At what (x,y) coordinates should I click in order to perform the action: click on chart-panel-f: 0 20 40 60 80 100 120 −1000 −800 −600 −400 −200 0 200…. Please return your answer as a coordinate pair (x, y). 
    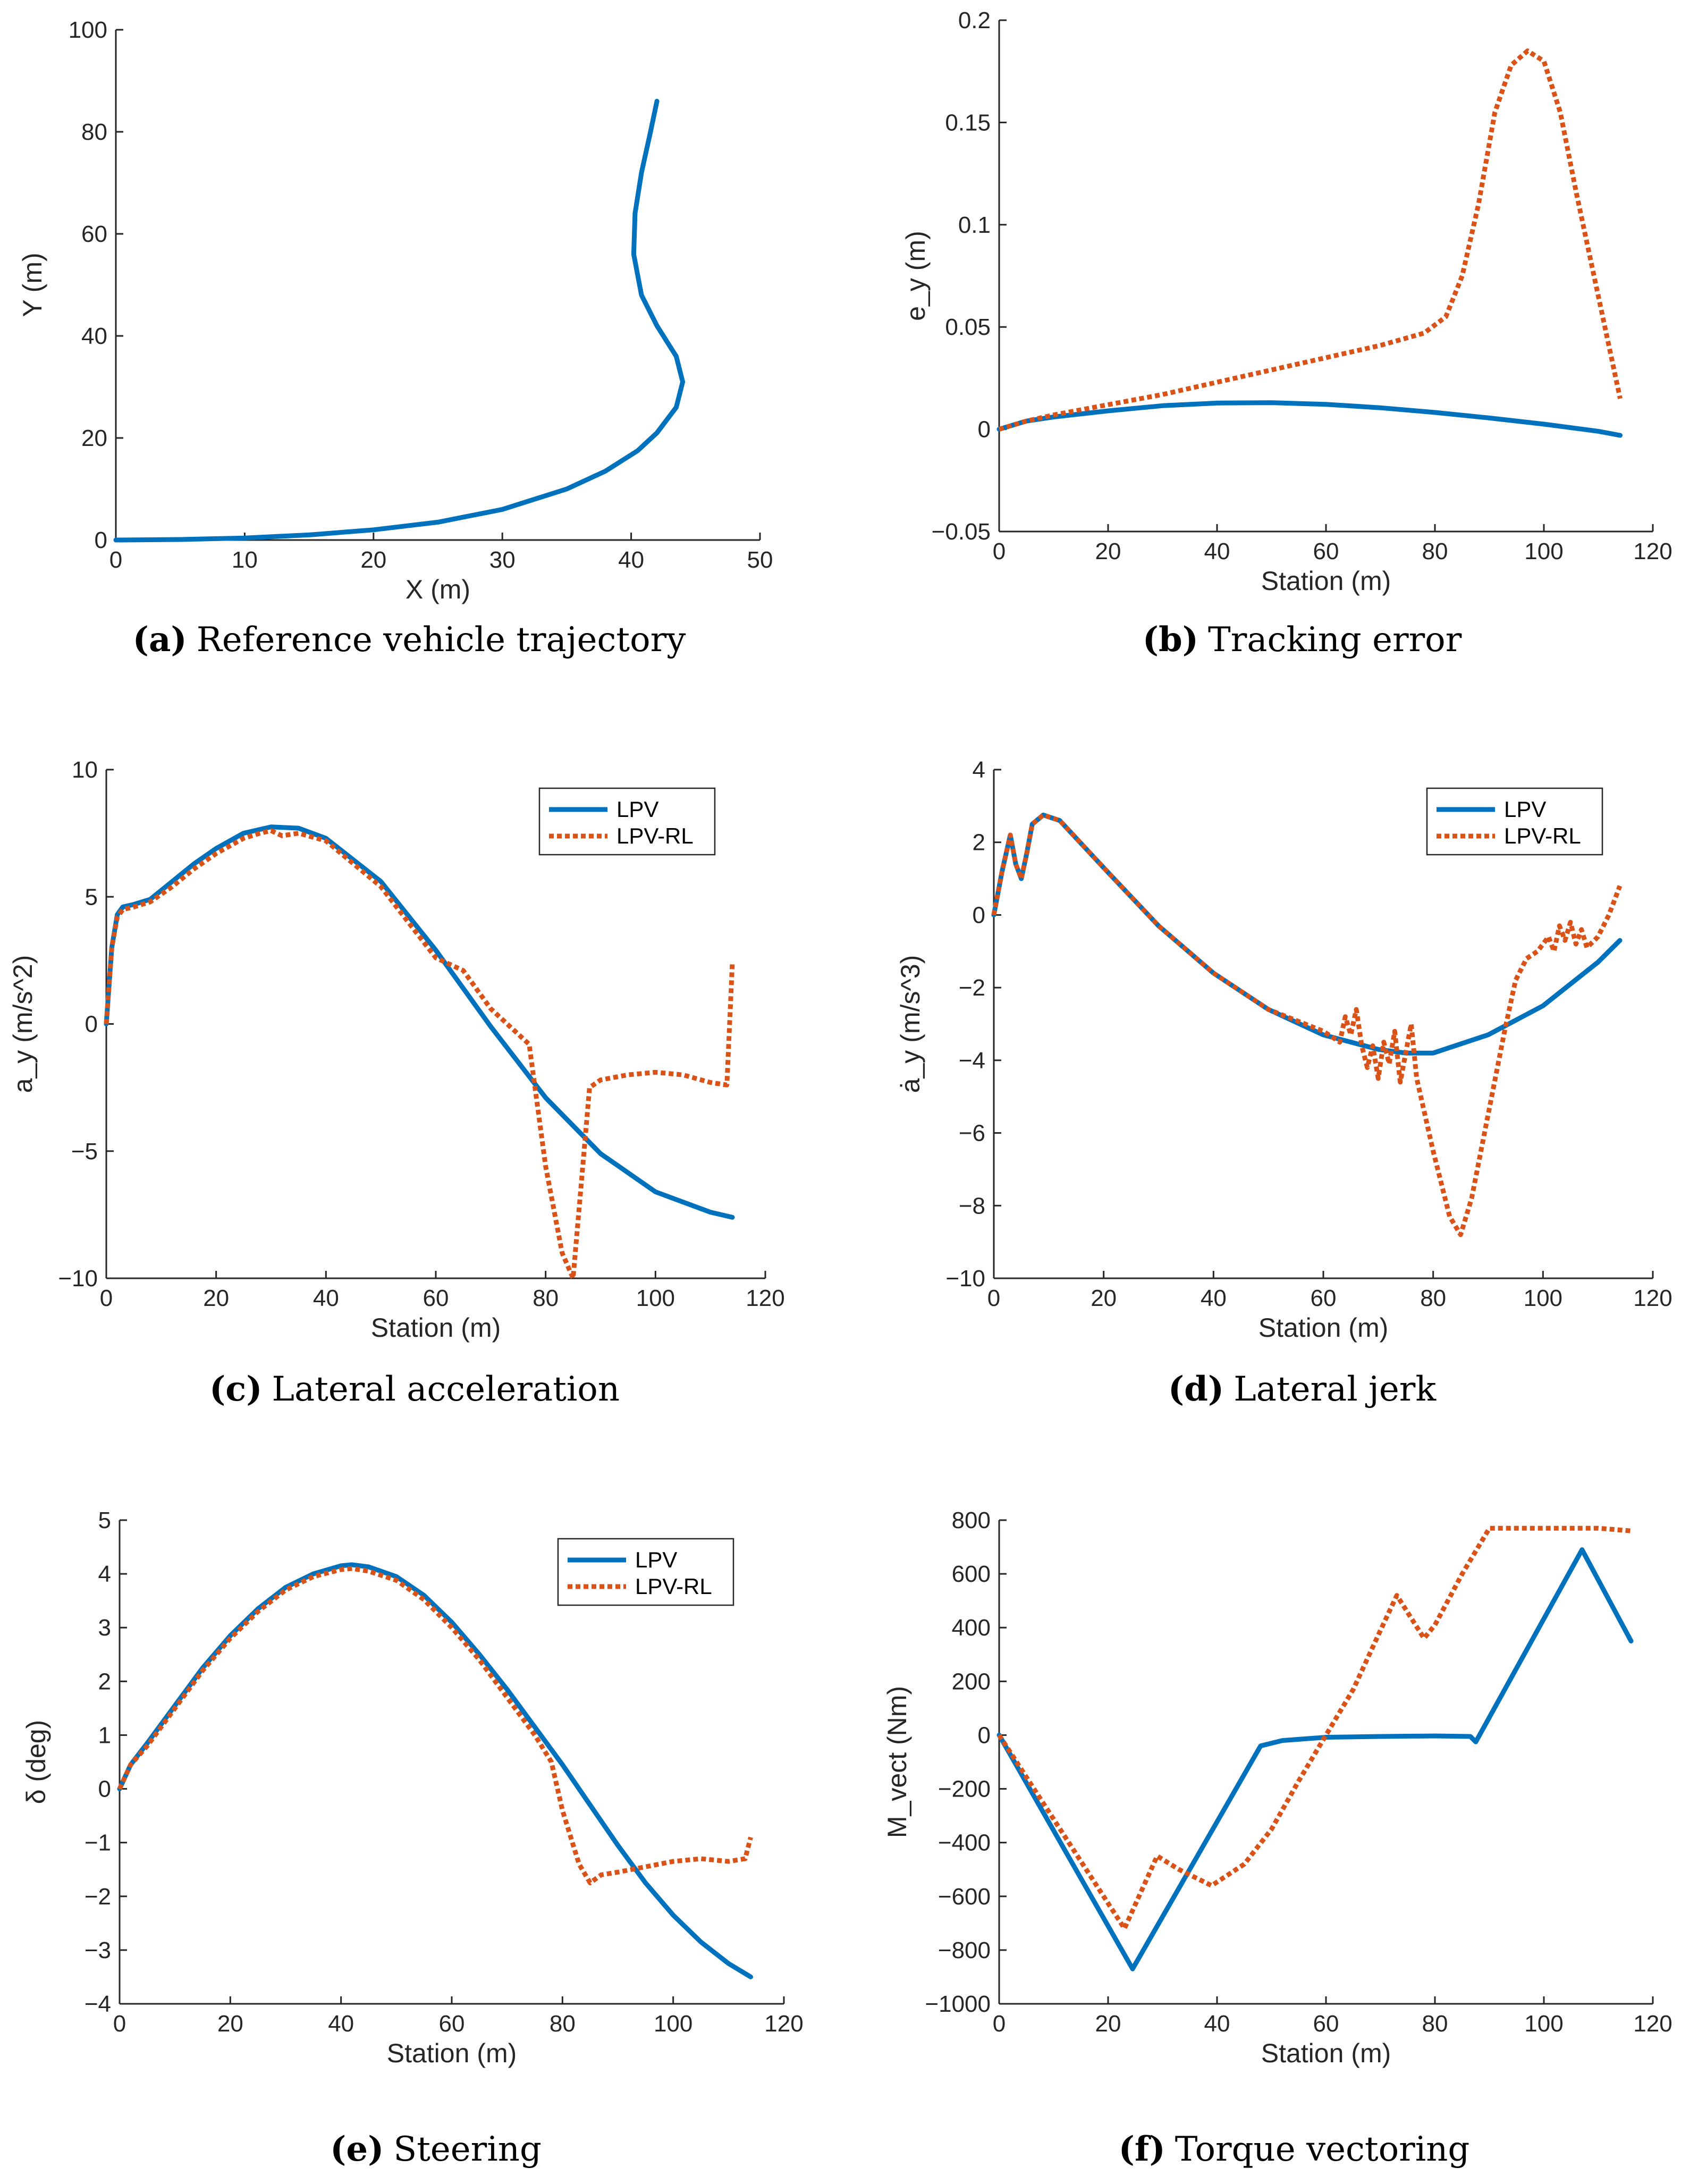
    Looking at the image, I should click on (1277, 1838).